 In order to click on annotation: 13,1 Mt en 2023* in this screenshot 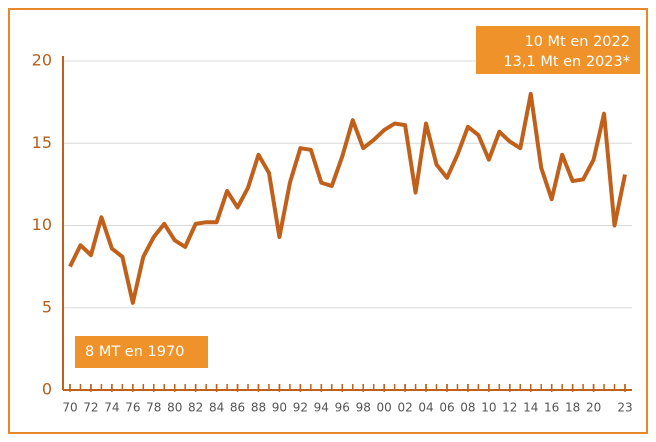, I will do `click(566, 62)`.